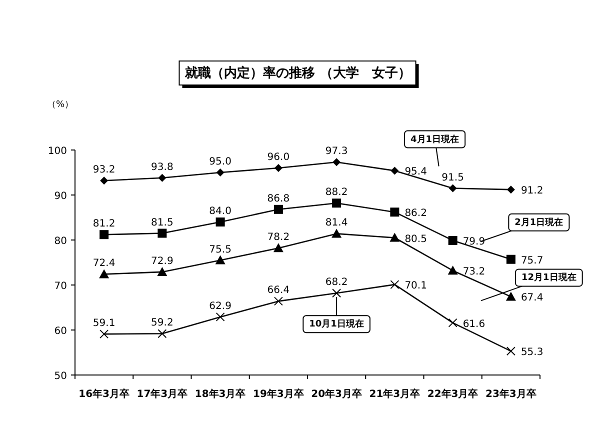  I want to click on x-tick-label: 23年3月卒, so click(511, 394).